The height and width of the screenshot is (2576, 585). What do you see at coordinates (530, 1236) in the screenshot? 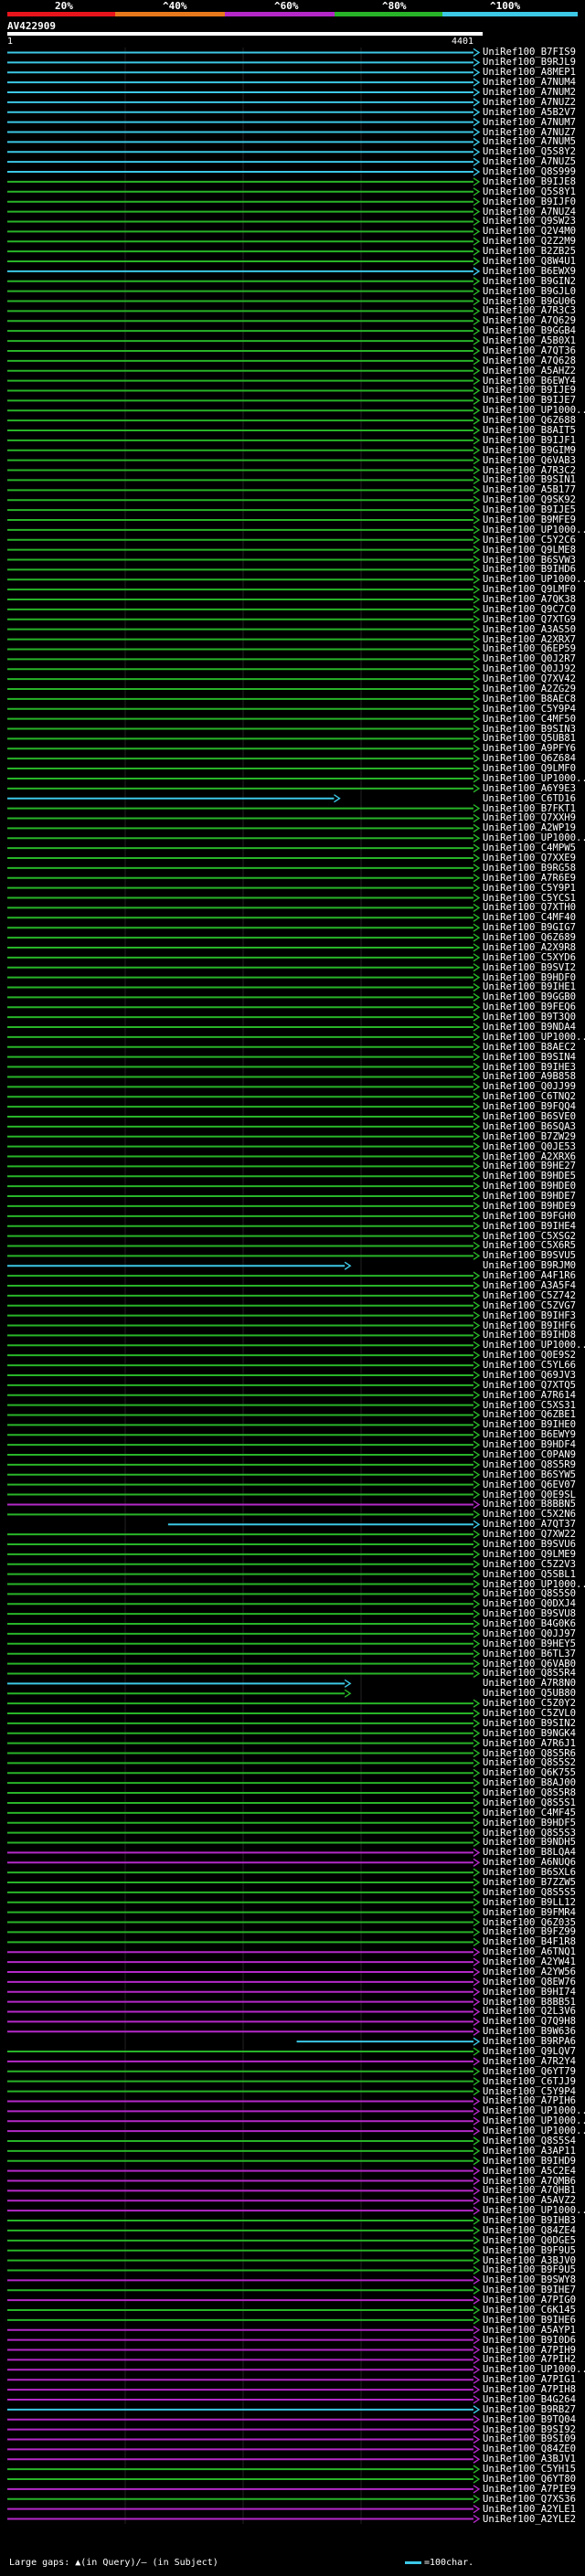
I see `hit-accession-link: UniRef100_C5XSG2` at bounding box center [530, 1236].